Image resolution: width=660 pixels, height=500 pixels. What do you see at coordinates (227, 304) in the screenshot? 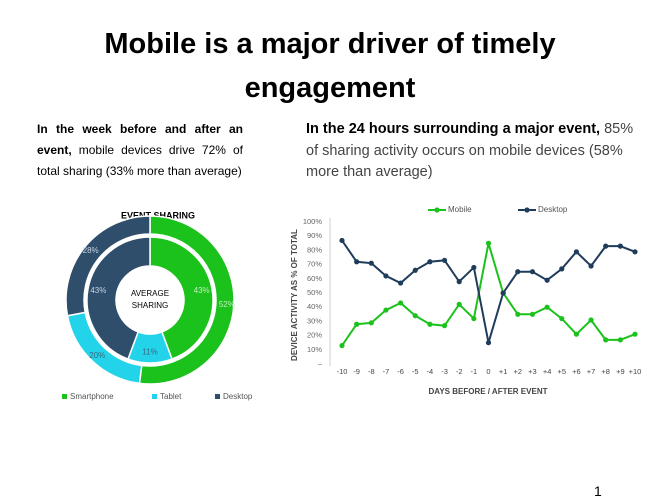
I see `slice-label: 52%` at bounding box center [227, 304].